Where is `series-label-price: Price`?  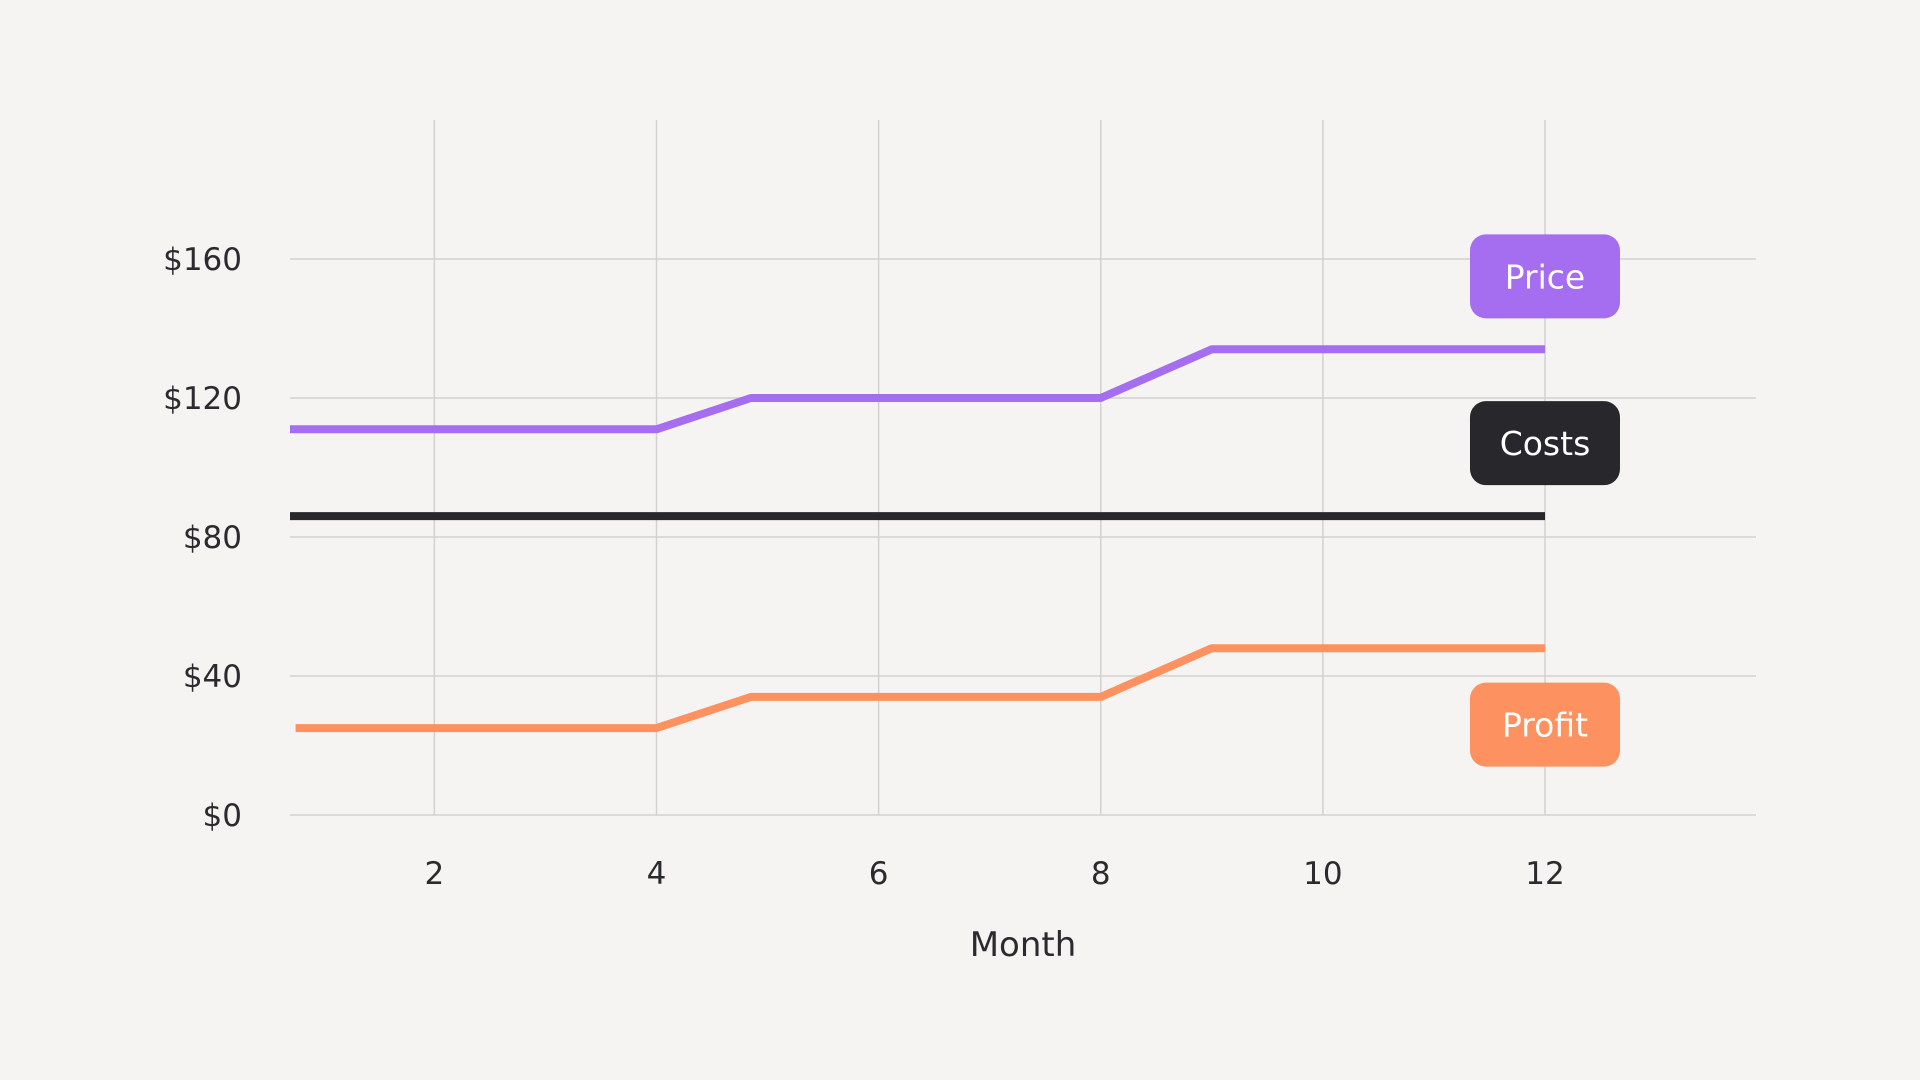 series-label-price: Price is located at coordinates (1544, 276).